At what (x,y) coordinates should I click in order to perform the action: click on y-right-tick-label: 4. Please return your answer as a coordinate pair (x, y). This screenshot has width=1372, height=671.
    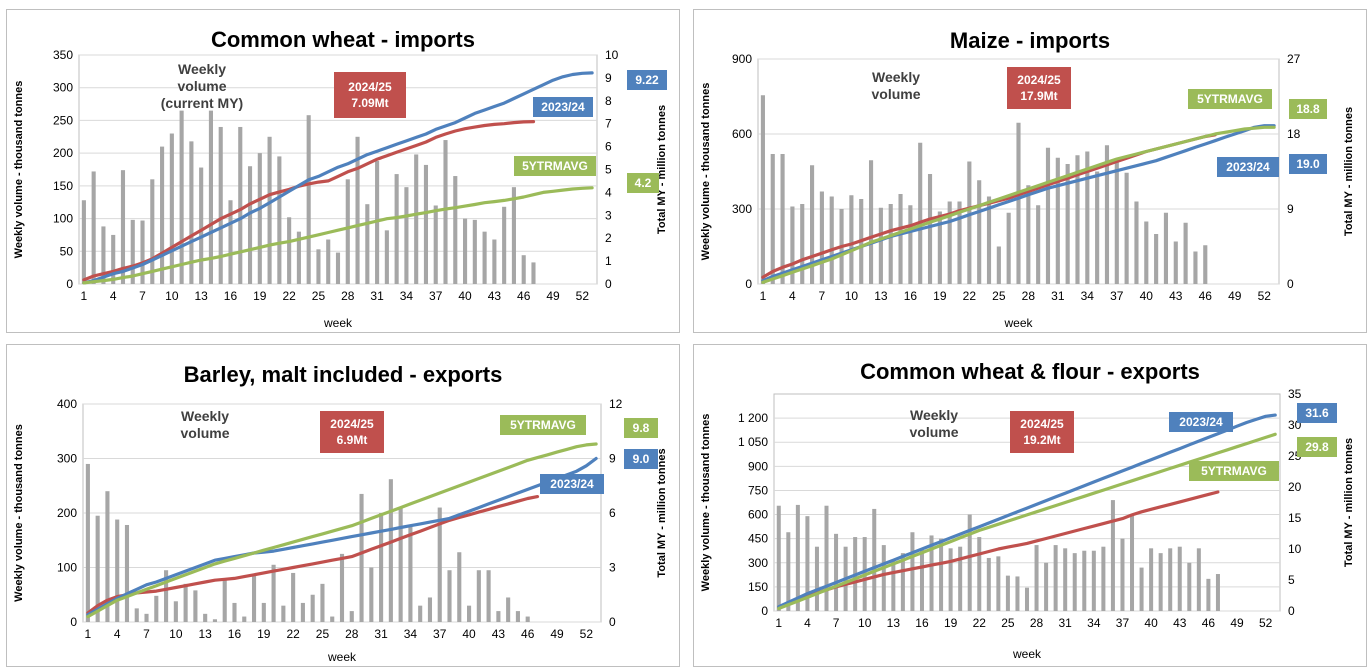
    Looking at the image, I should click on (608, 192).